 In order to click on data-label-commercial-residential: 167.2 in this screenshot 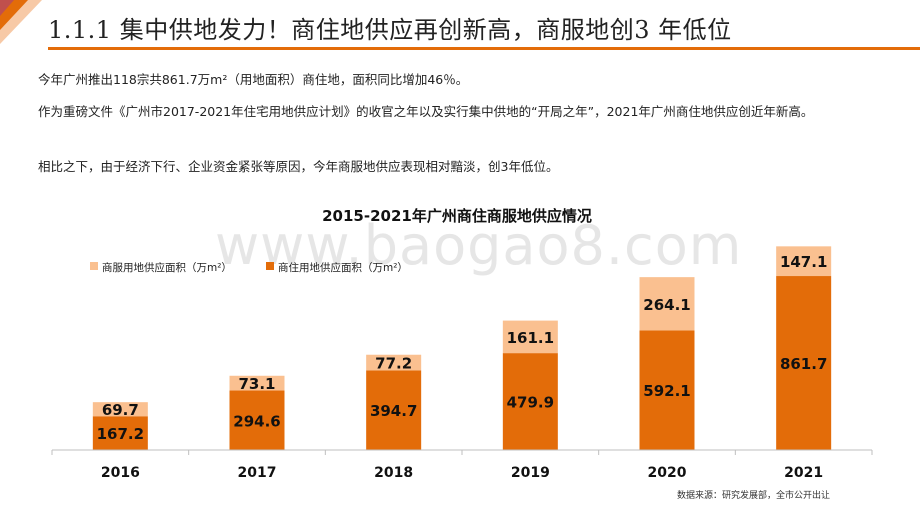, I will do `click(120, 434)`.